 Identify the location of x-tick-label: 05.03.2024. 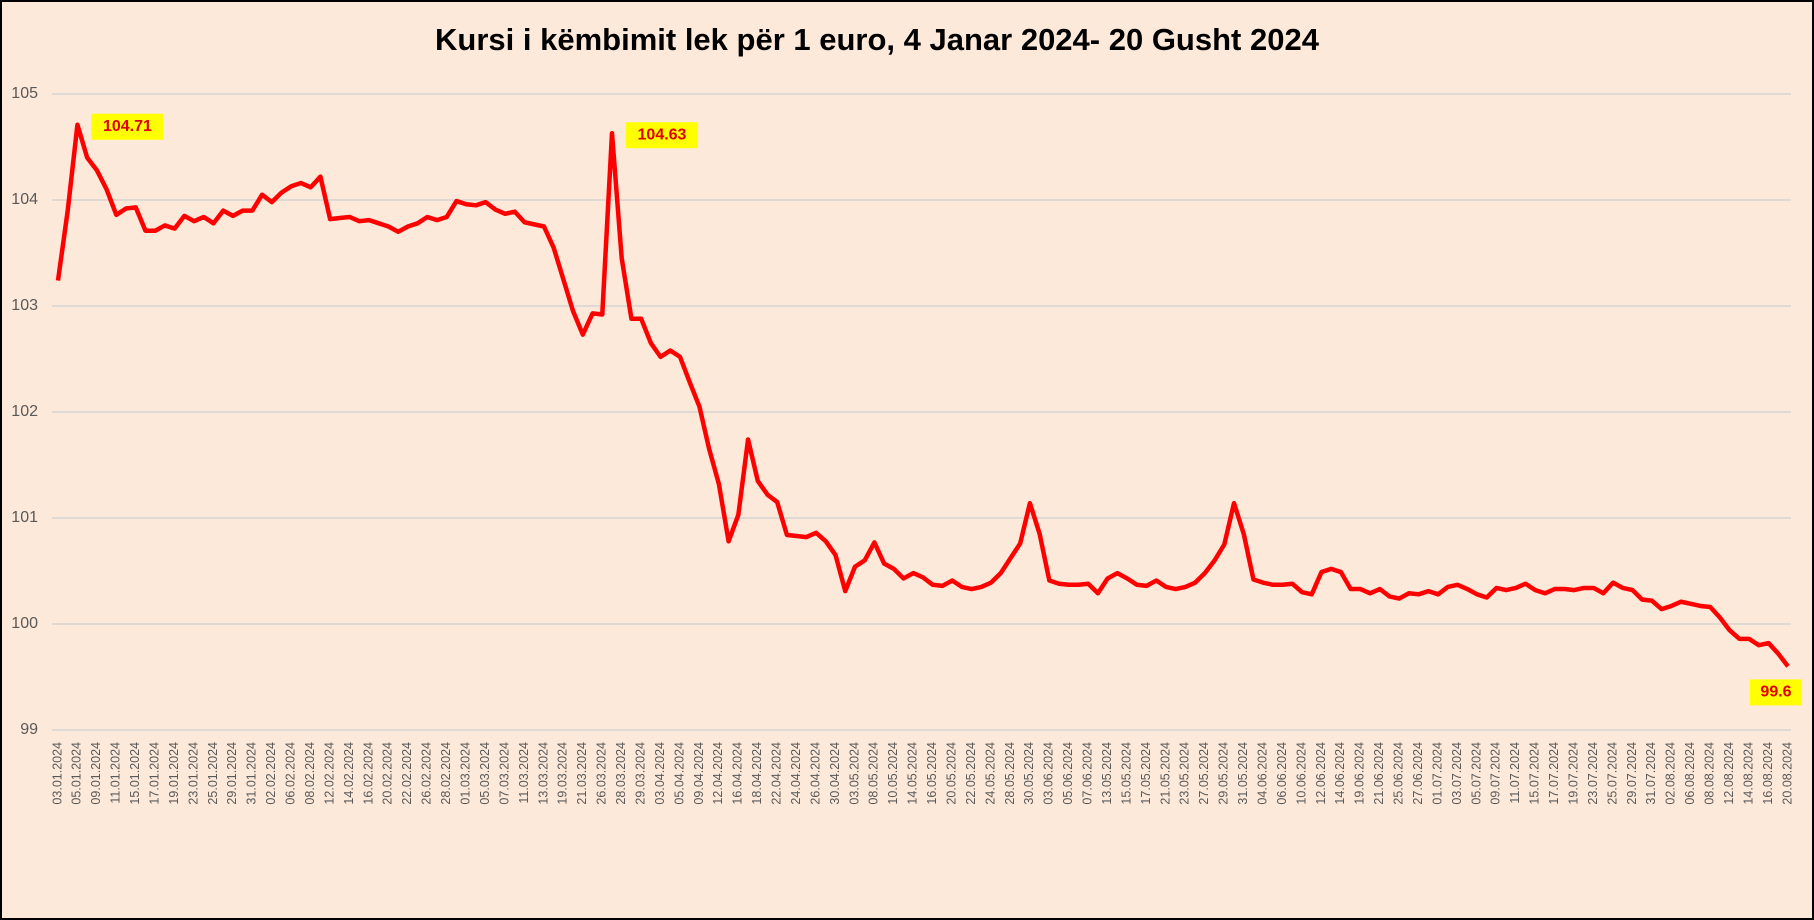
(485, 773).